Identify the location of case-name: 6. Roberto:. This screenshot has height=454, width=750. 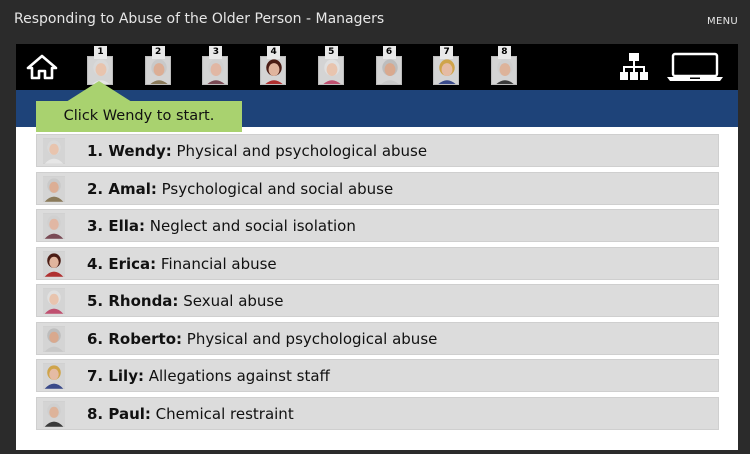
(134, 338).